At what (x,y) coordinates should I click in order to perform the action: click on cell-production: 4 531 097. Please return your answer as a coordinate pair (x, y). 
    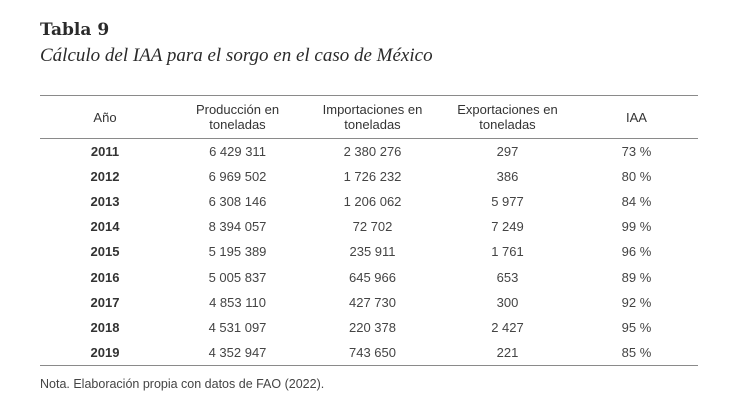
    Looking at the image, I should click on (237, 327).